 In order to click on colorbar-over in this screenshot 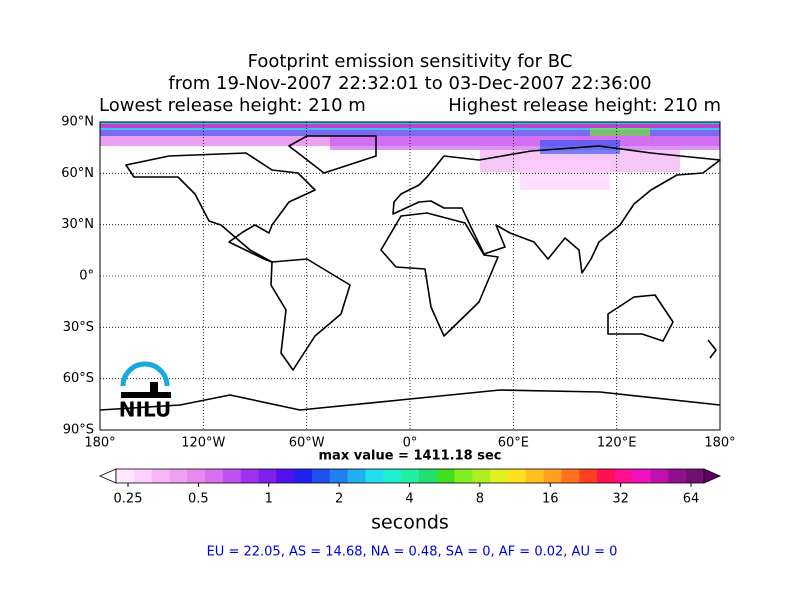, I will do `click(712, 476)`.